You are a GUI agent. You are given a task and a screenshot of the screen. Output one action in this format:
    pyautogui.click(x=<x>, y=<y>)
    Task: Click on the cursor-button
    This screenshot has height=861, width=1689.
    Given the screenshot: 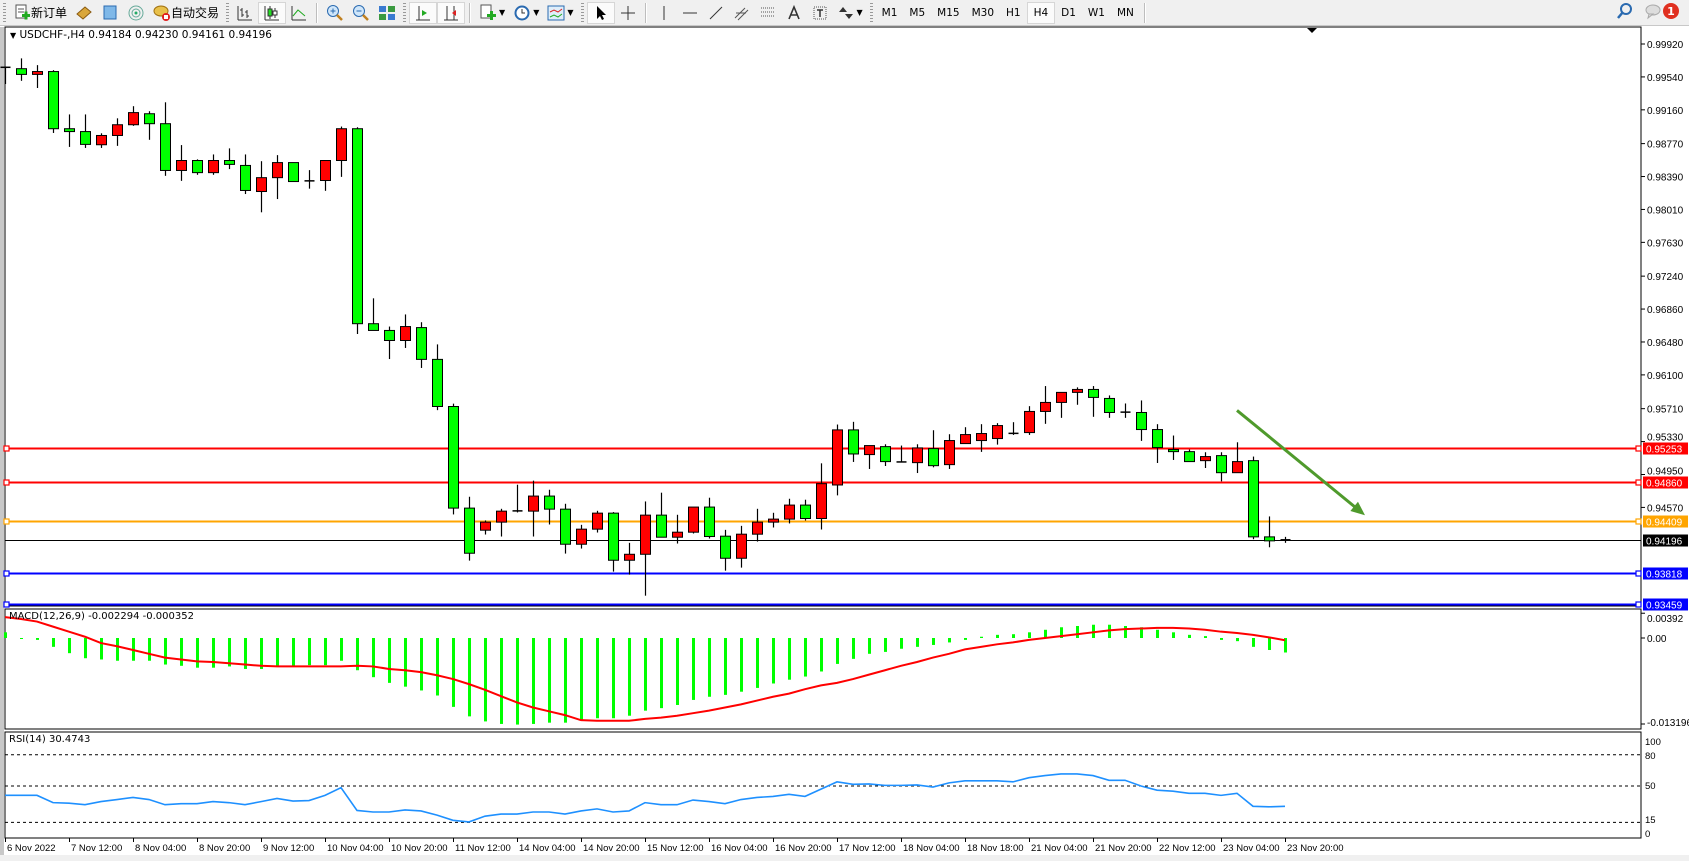 What is the action you would take?
    pyautogui.click(x=600, y=12)
    